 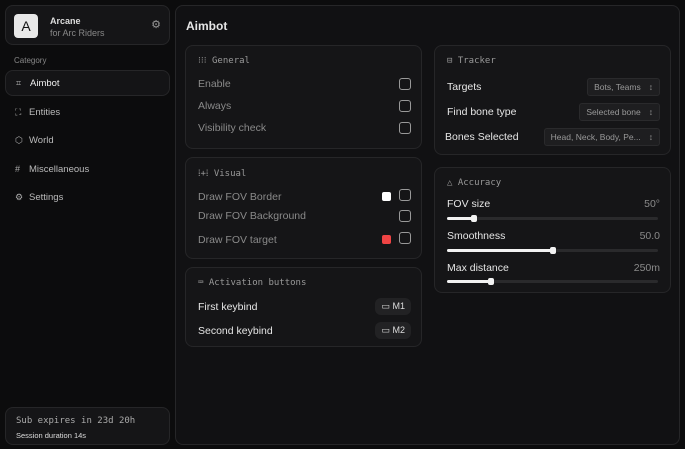 What do you see at coordinates (304, 128) in the screenshot?
I see `visibility-check-row: Visibility check` at bounding box center [304, 128].